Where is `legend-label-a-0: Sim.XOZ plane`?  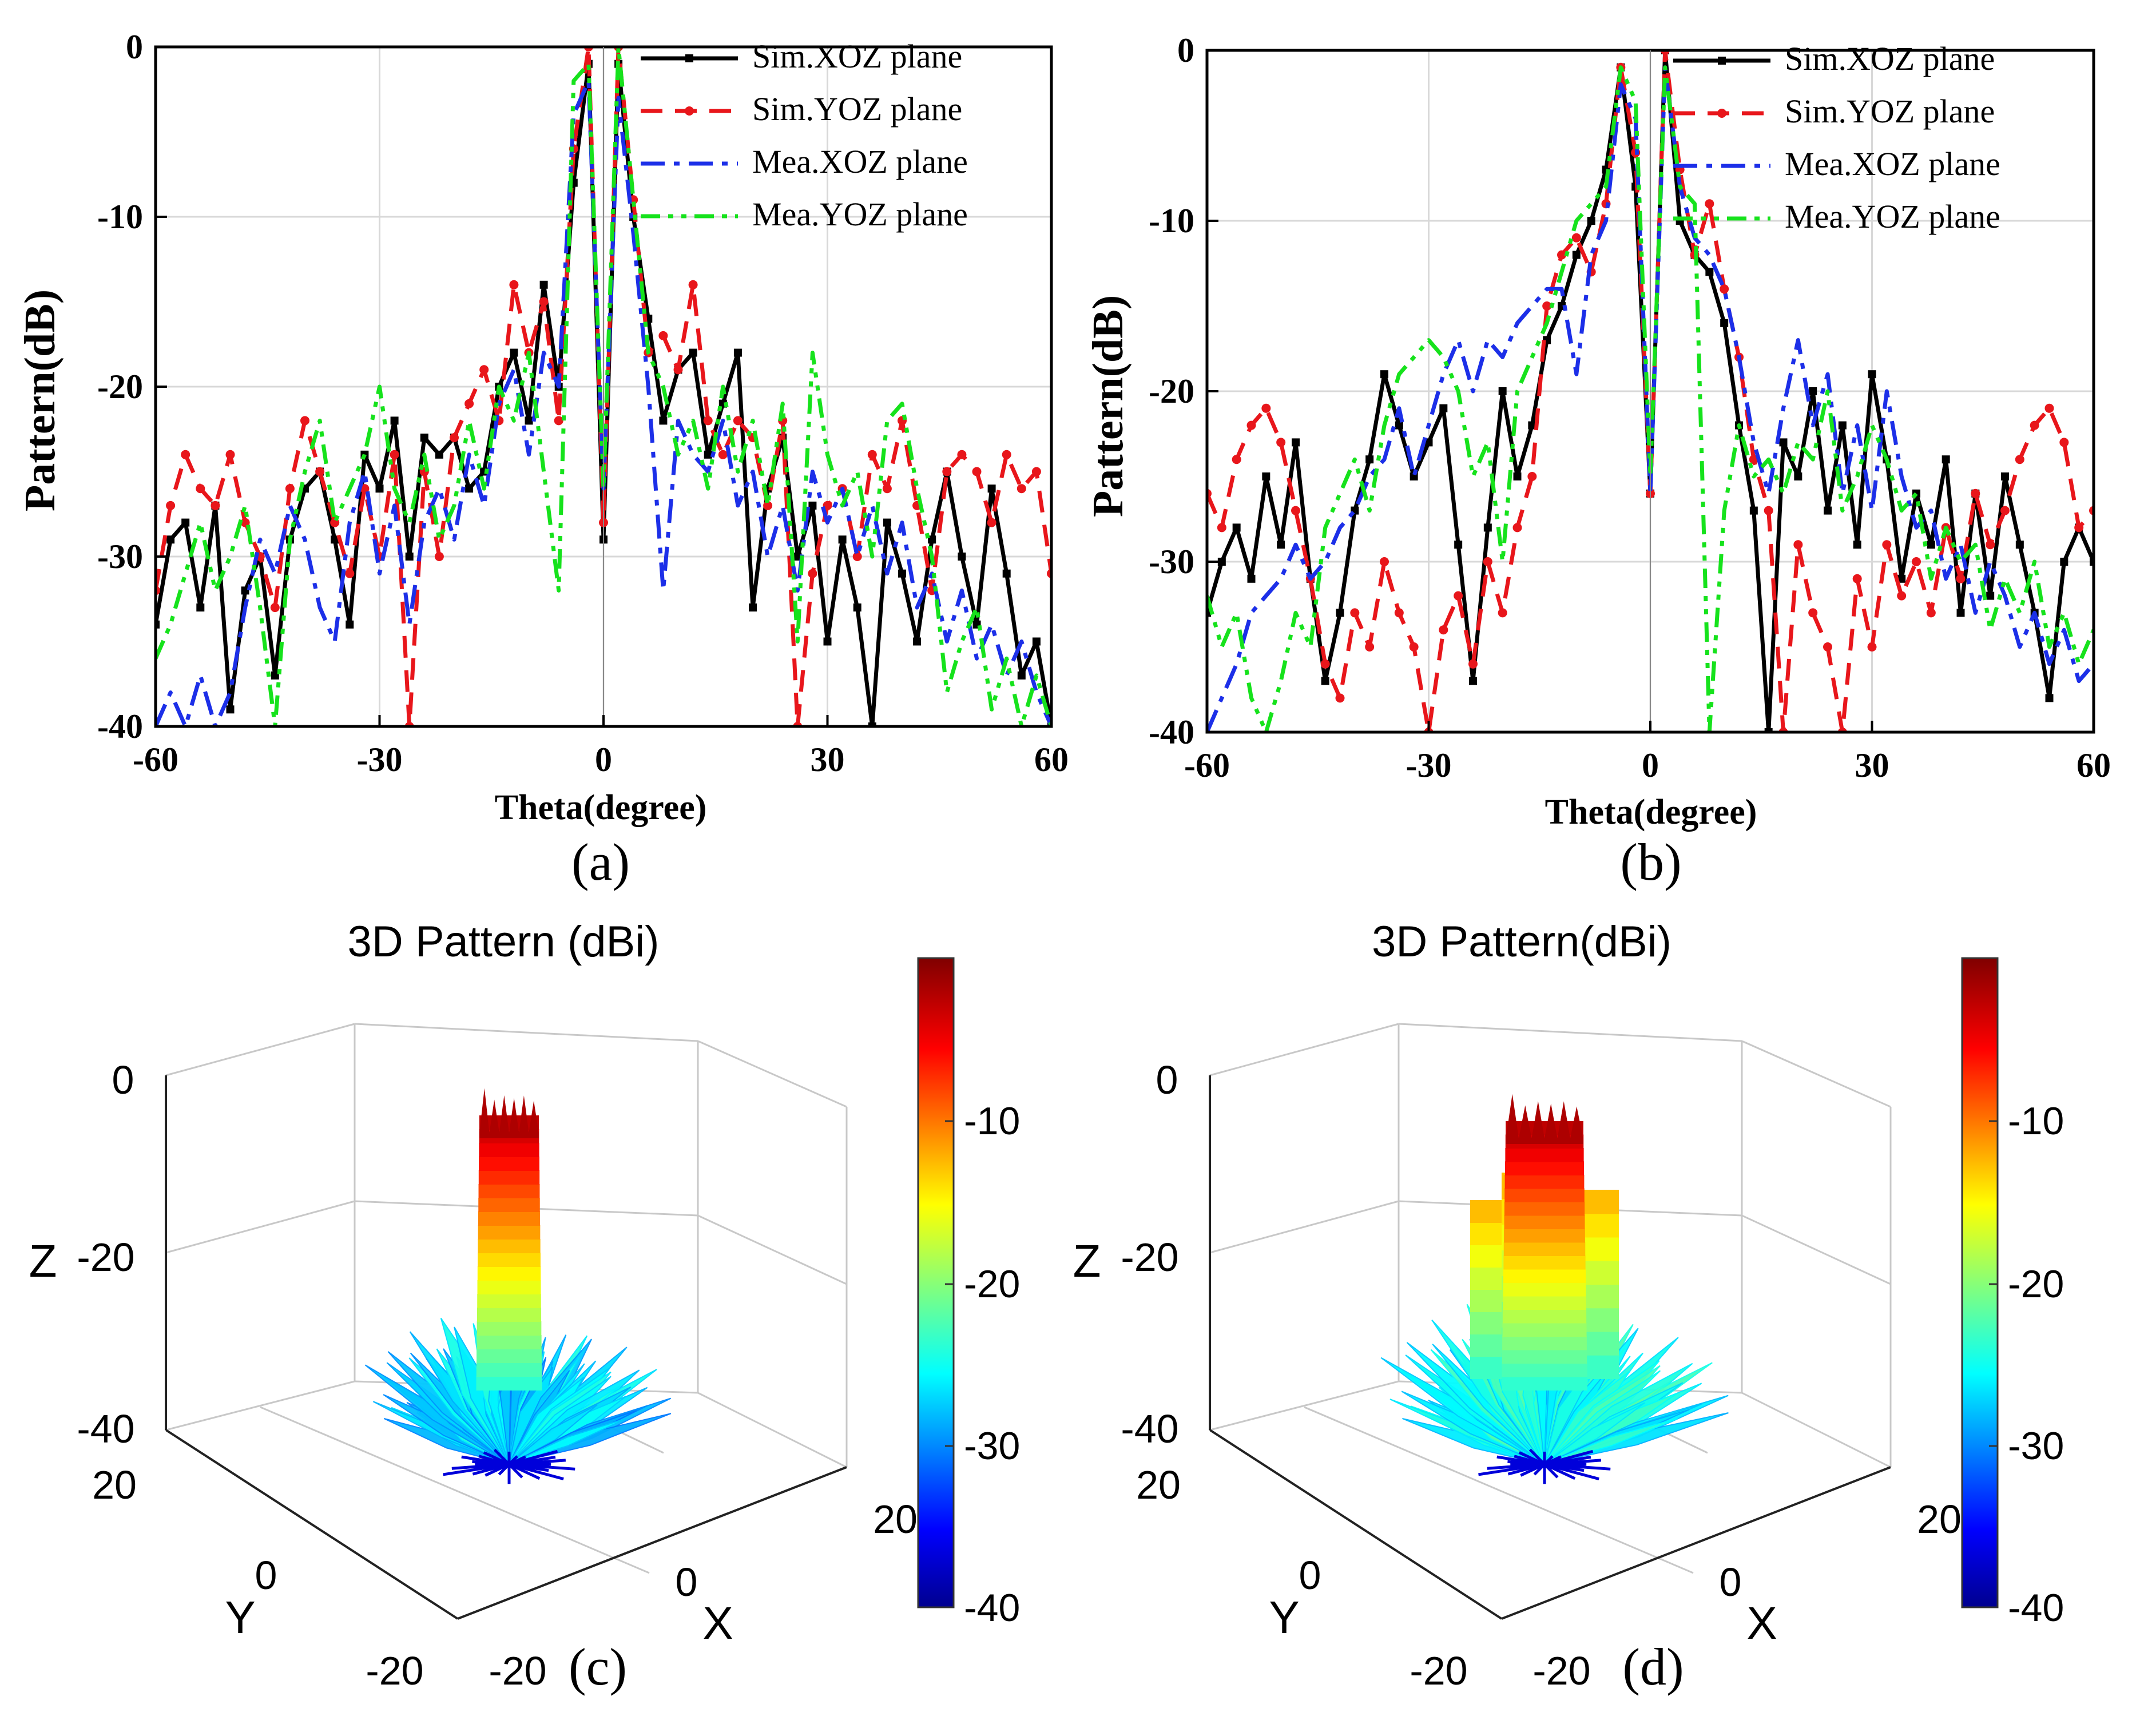 legend-label-a-0: Sim.XOZ plane is located at coordinates (857, 56).